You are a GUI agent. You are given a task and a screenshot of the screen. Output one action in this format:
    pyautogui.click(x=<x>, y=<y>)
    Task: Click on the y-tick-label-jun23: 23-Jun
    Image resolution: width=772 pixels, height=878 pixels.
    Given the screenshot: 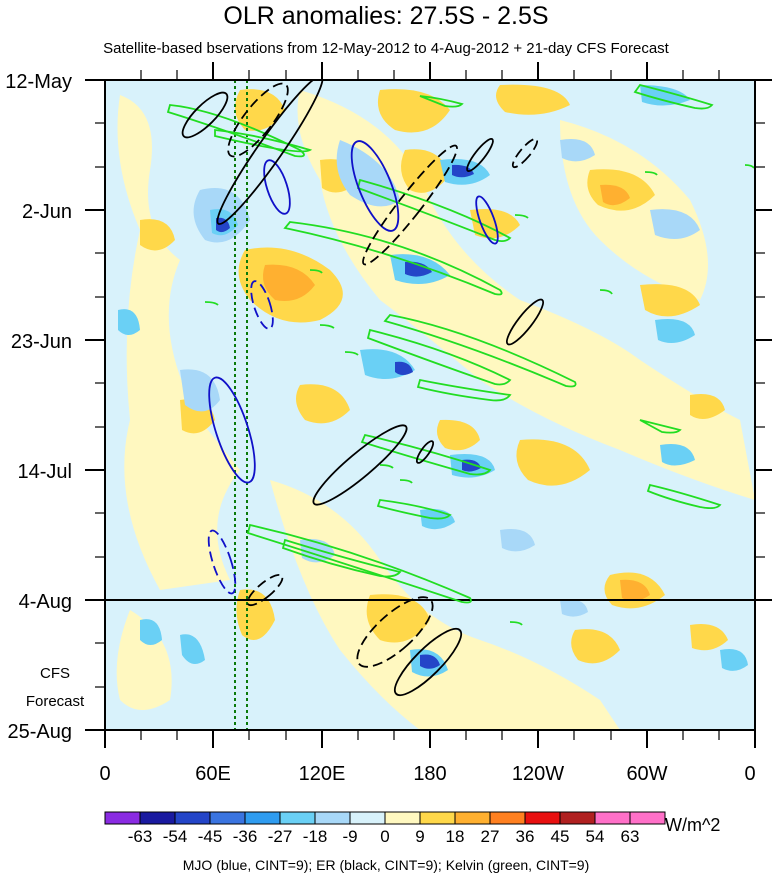 What is the action you would take?
    pyautogui.click(x=41, y=342)
    